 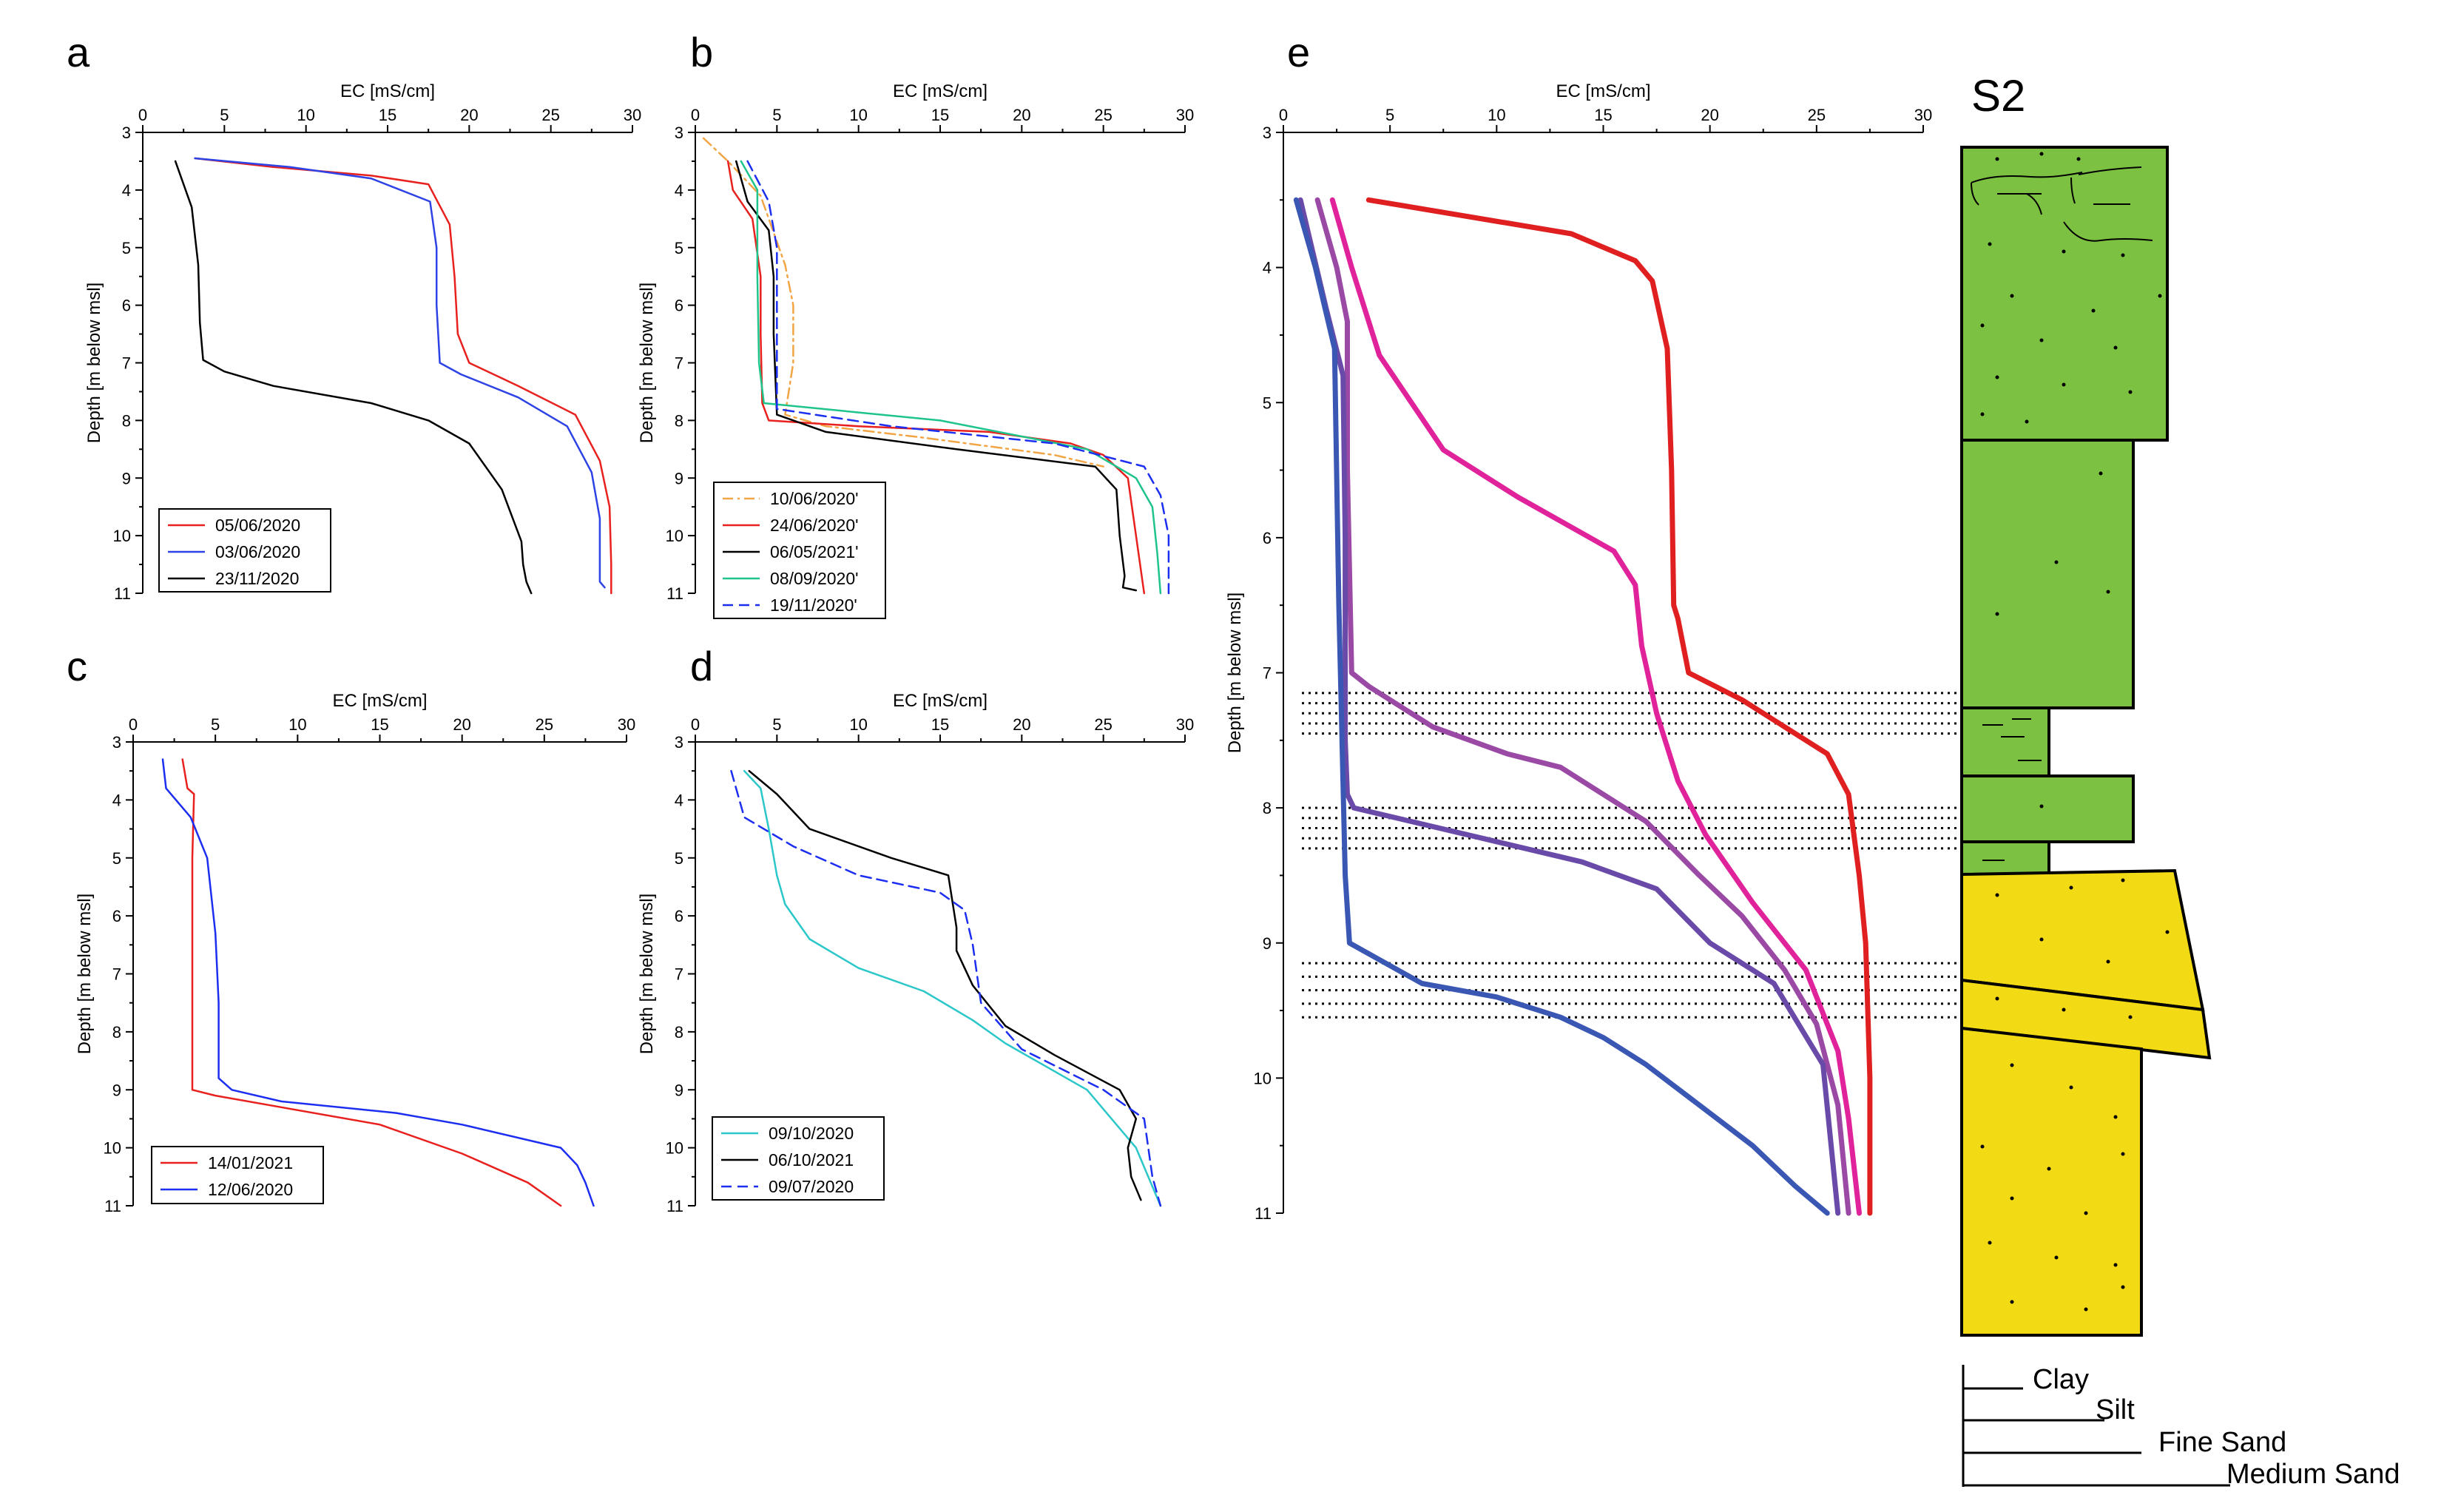 I want to click on legend-label: 08/09/2020', so click(x=814, y=578).